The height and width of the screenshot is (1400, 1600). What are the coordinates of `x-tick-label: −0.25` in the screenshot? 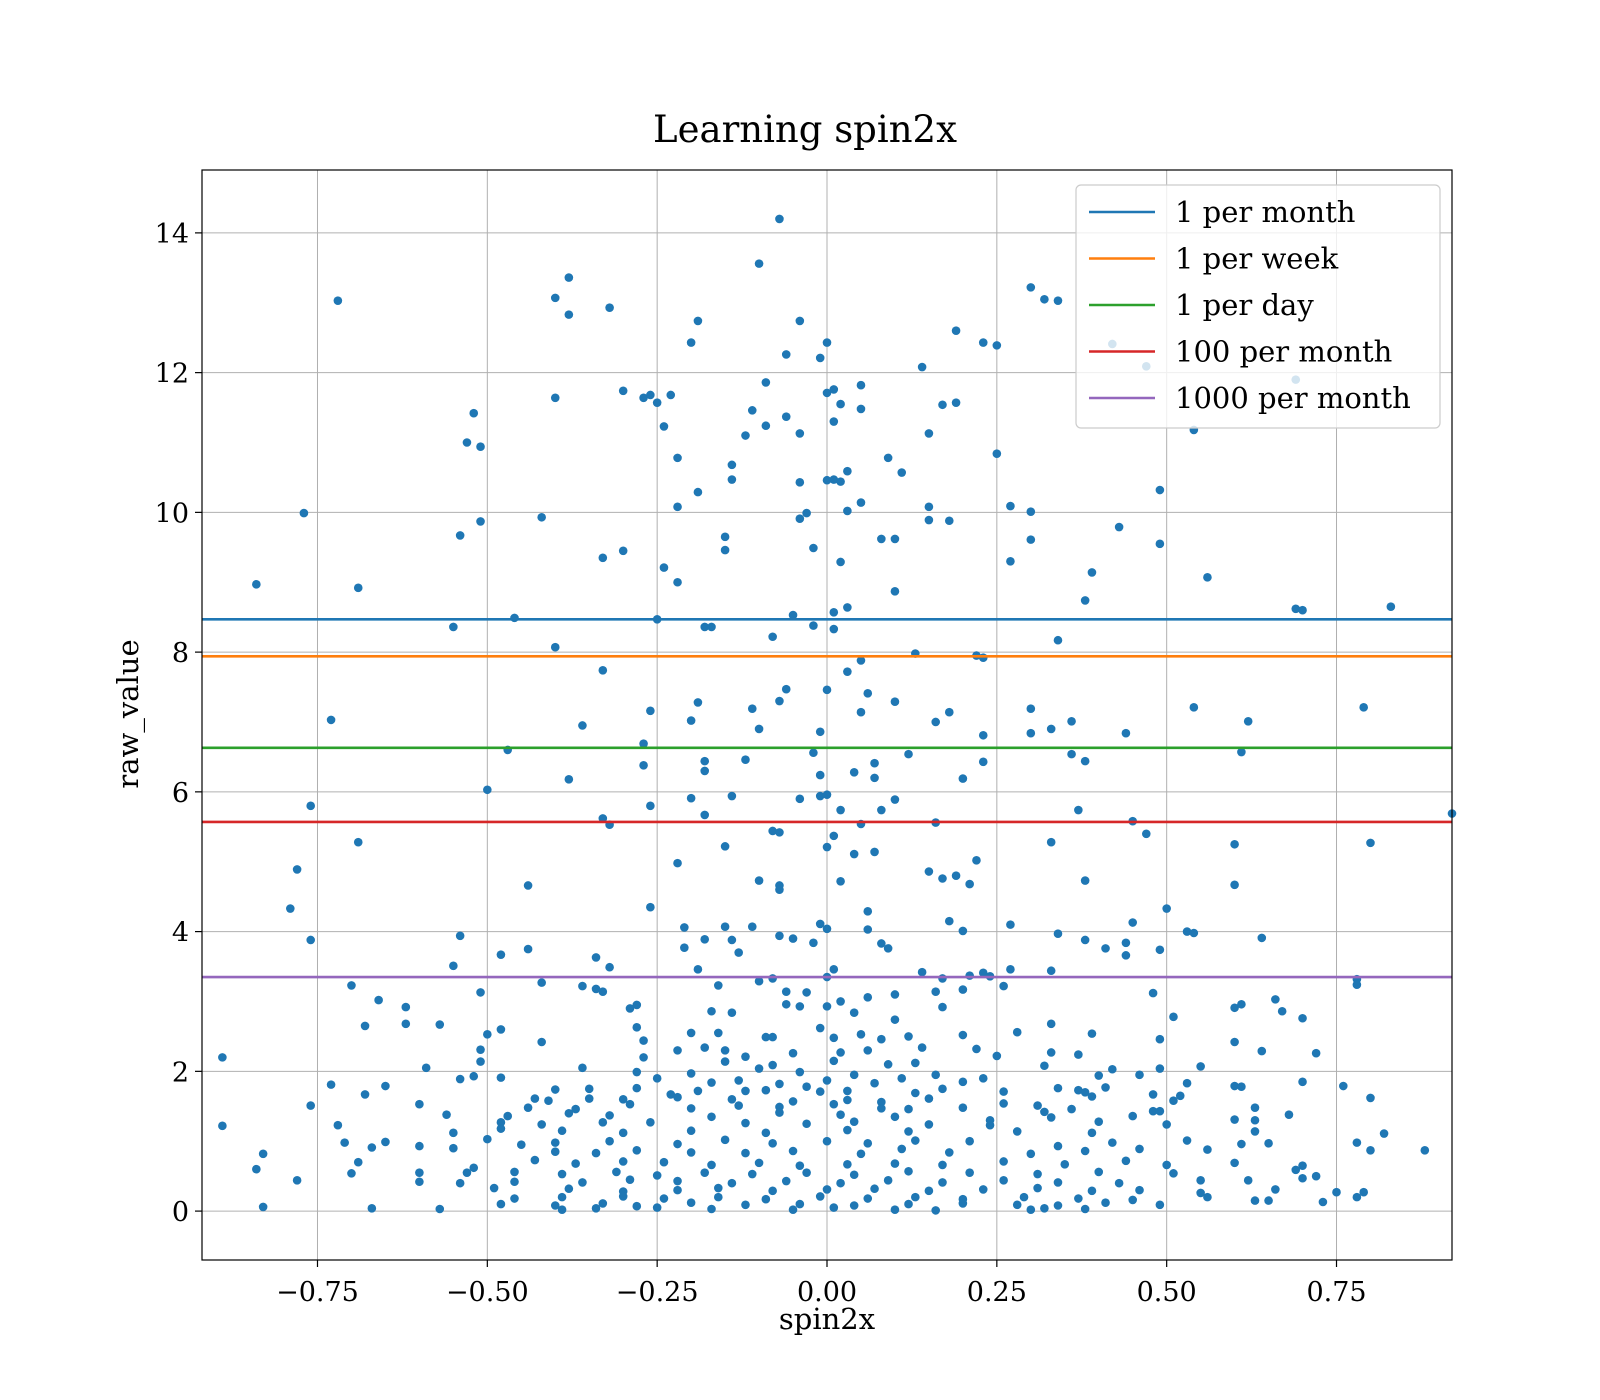 It's located at (657, 1292).